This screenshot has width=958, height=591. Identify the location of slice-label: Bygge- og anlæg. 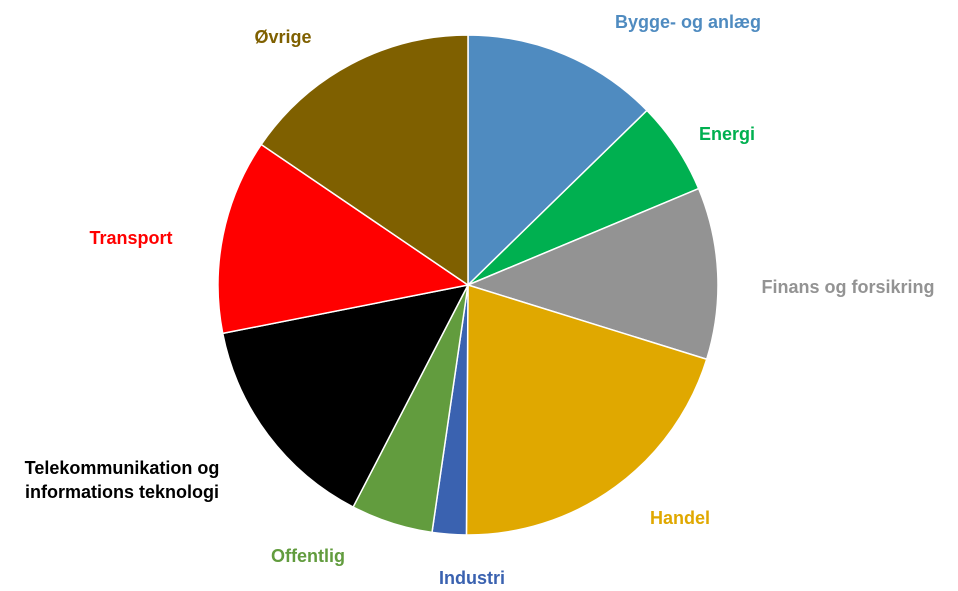
(687, 22).